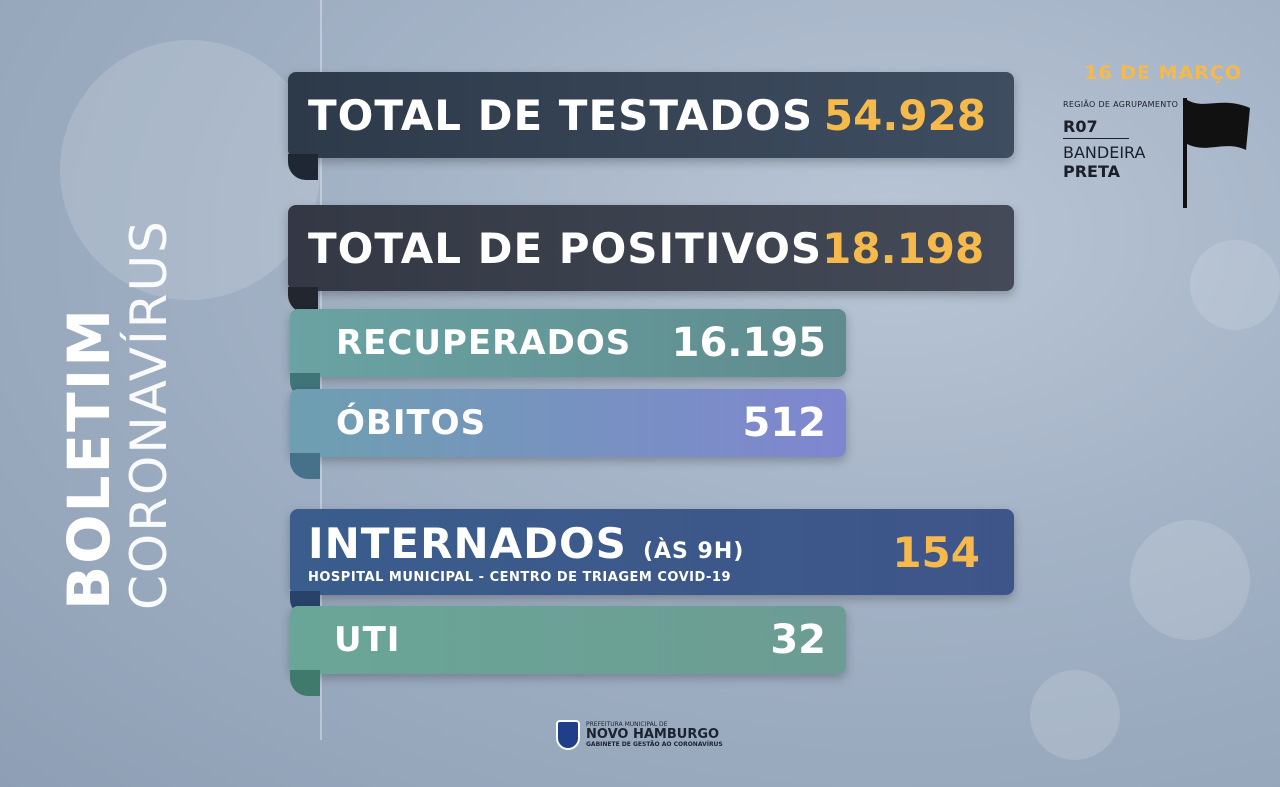 The width and height of the screenshot is (1280, 787). Describe the element at coordinates (568, 651) in the screenshot. I see `stat-uti: UTI 32` at that location.